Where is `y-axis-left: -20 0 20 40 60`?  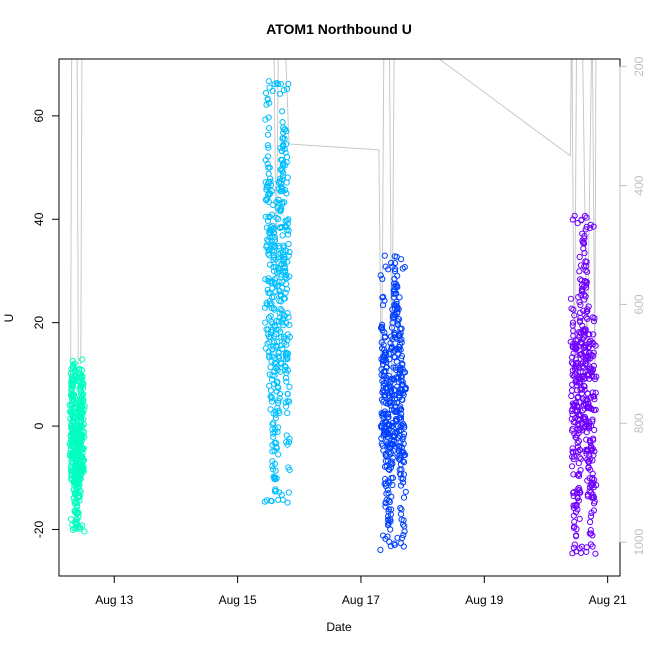 y-axis-left: -20 0 20 40 60 is located at coordinates (46, 323).